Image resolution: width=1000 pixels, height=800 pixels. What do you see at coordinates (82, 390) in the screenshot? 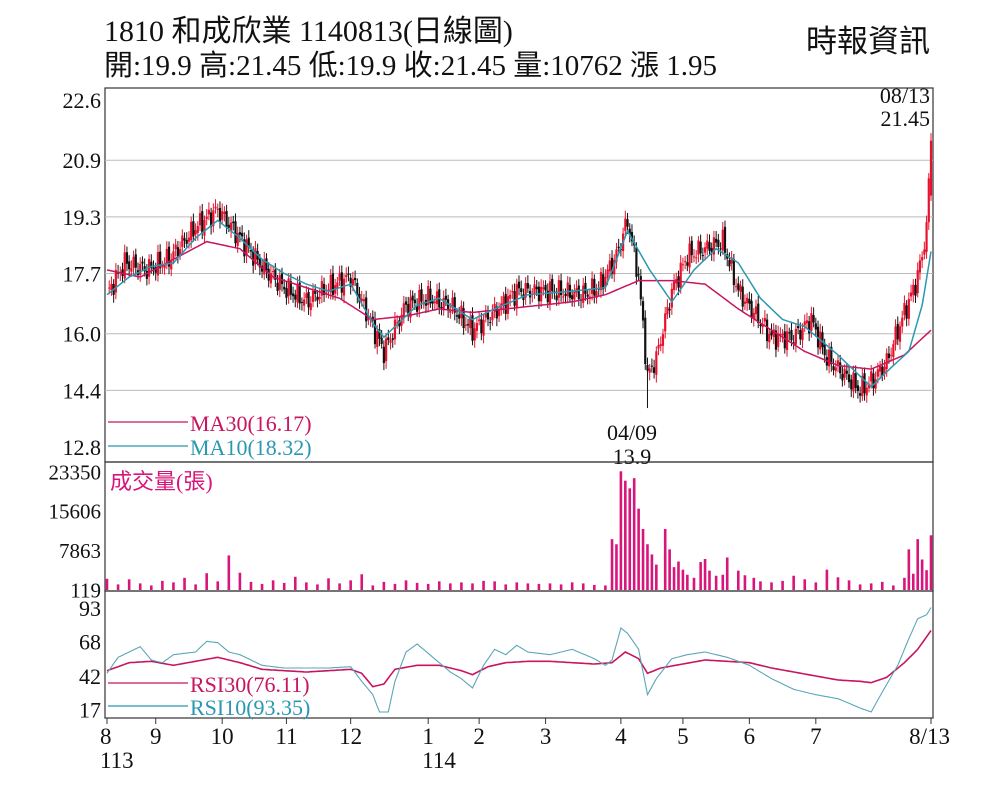
I see `price-tick-label: 14.4` at bounding box center [82, 390].